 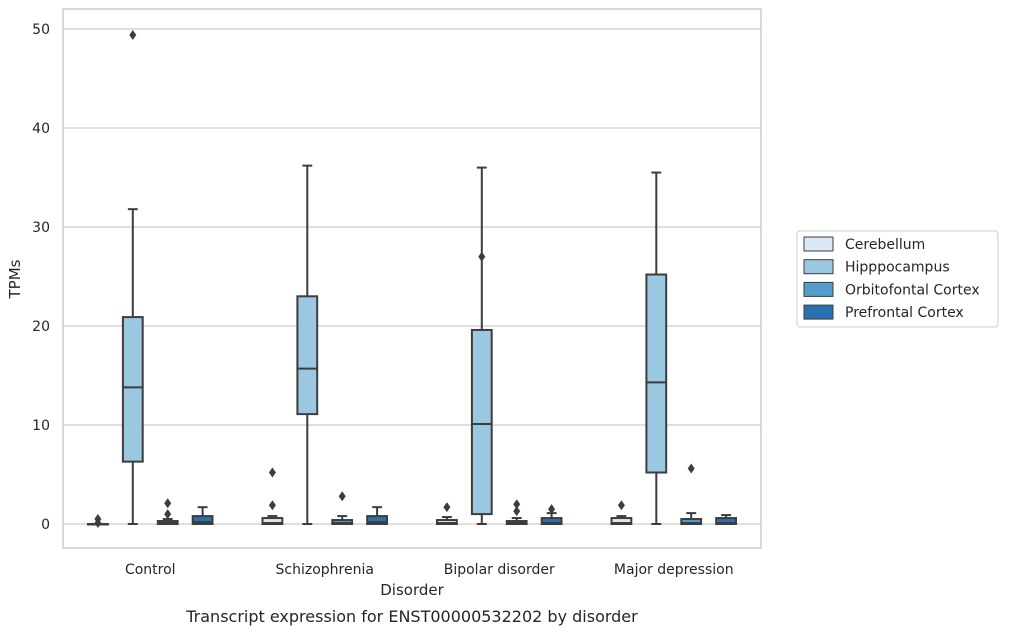 I want to click on y-tick-label: 30, so click(x=41, y=228).